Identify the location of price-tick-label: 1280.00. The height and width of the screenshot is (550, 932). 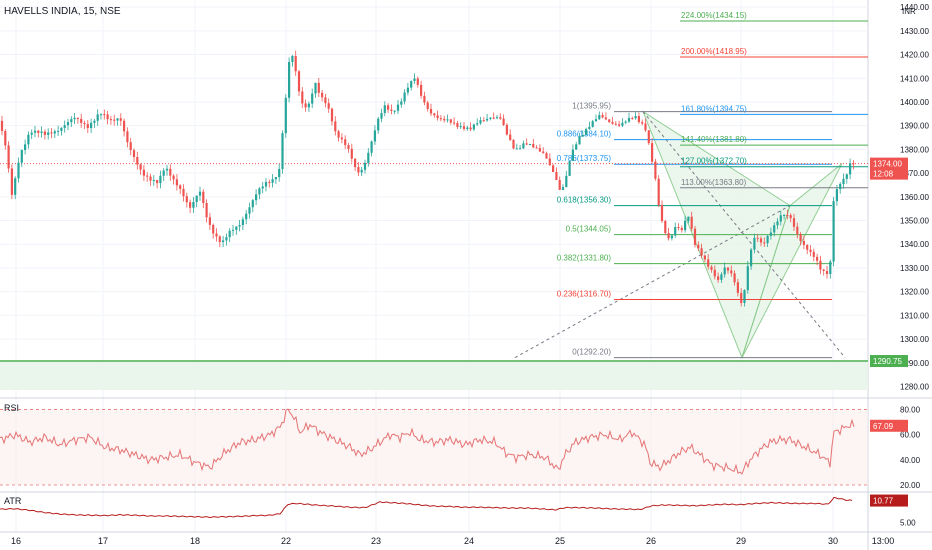
(914, 387).